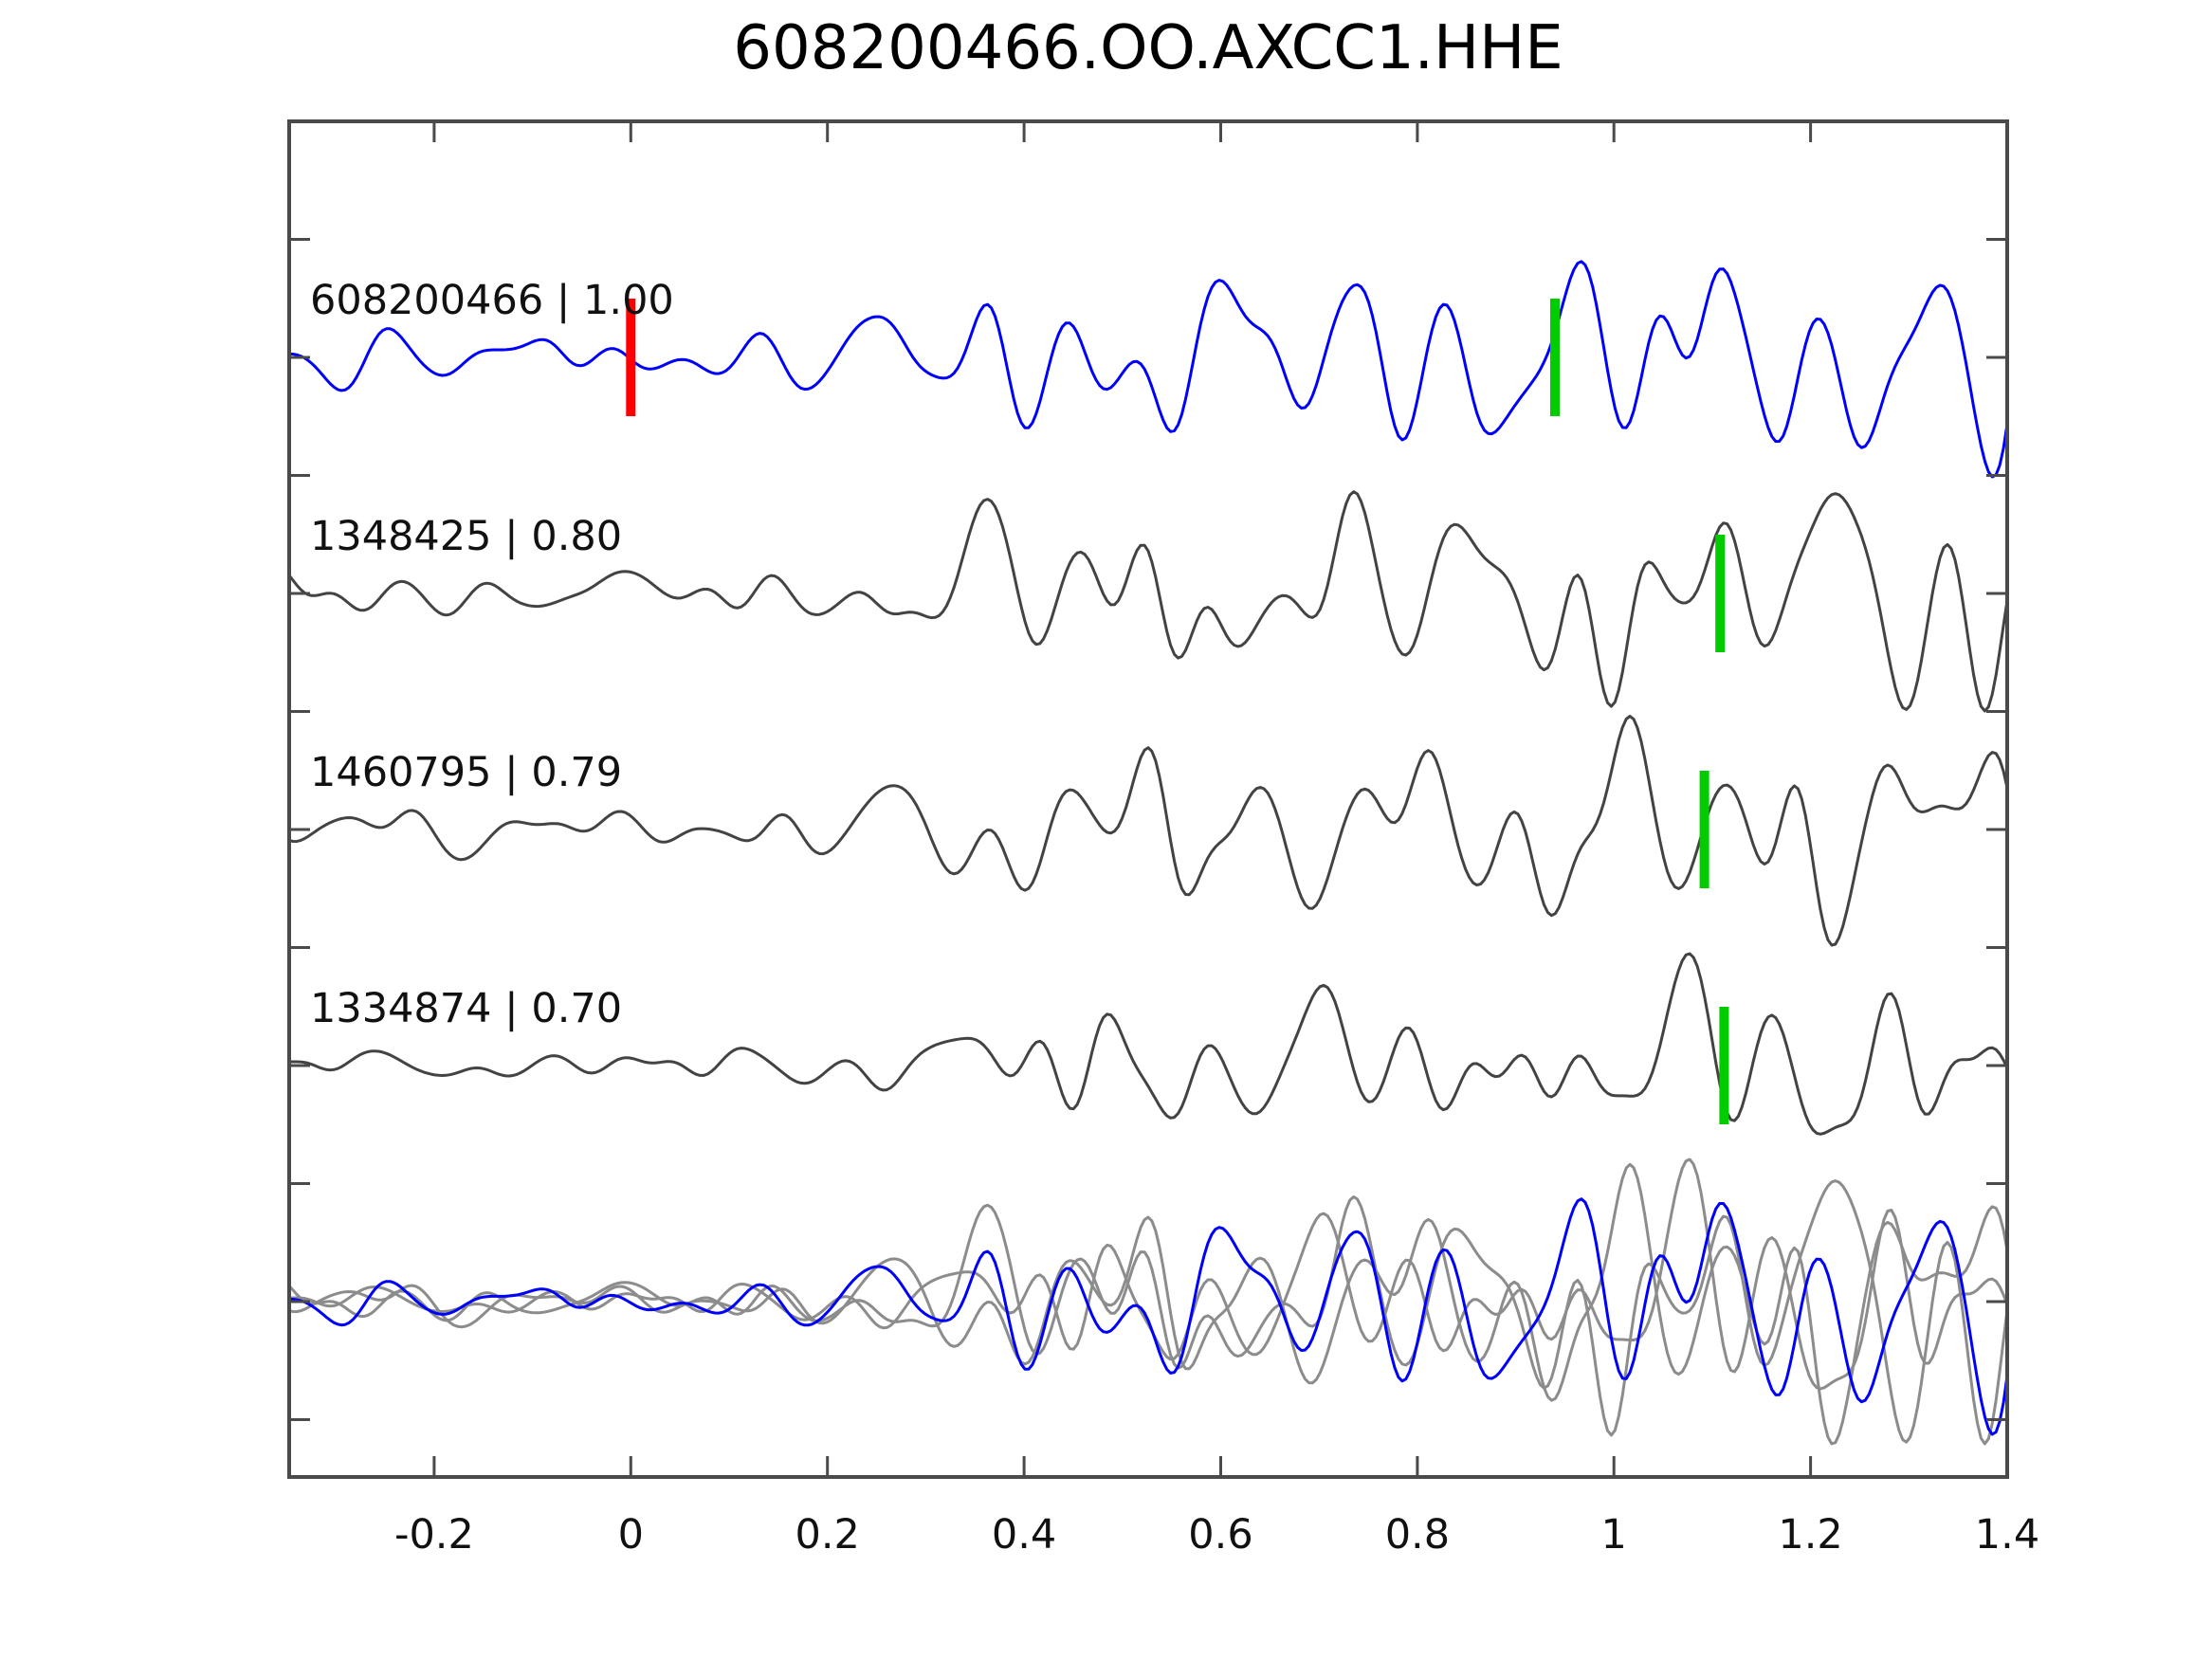 This screenshot has height=1659, width=2212. What do you see at coordinates (1024, 1535) in the screenshot?
I see `x-tick-label: 0.4` at bounding box center [1024, 1535].